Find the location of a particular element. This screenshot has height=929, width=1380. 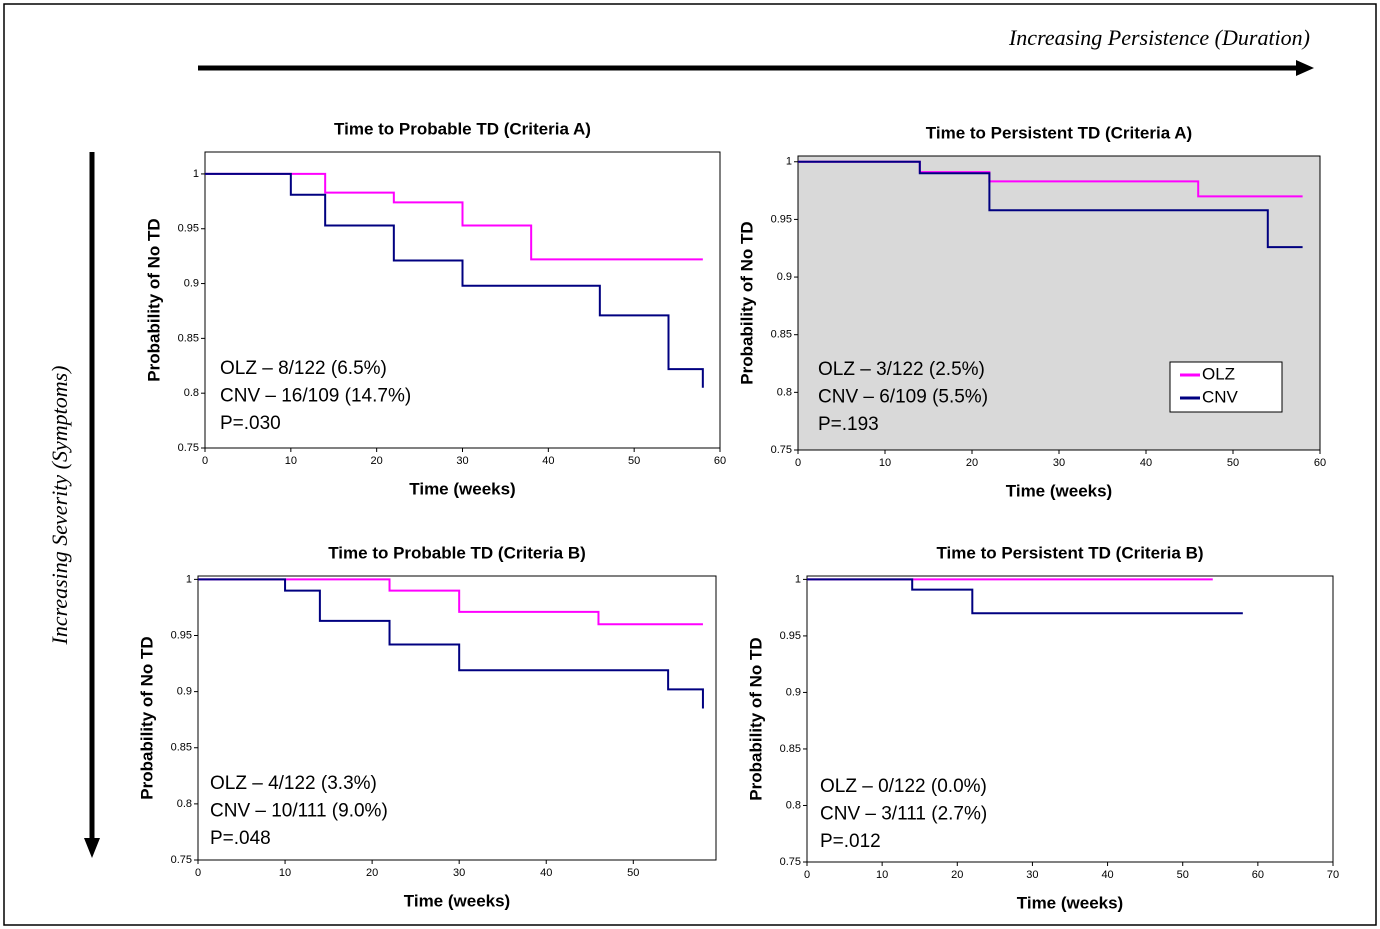

chart-title: Time to Persistent TD (Criteria A) is located at coordinates (1059, 132).